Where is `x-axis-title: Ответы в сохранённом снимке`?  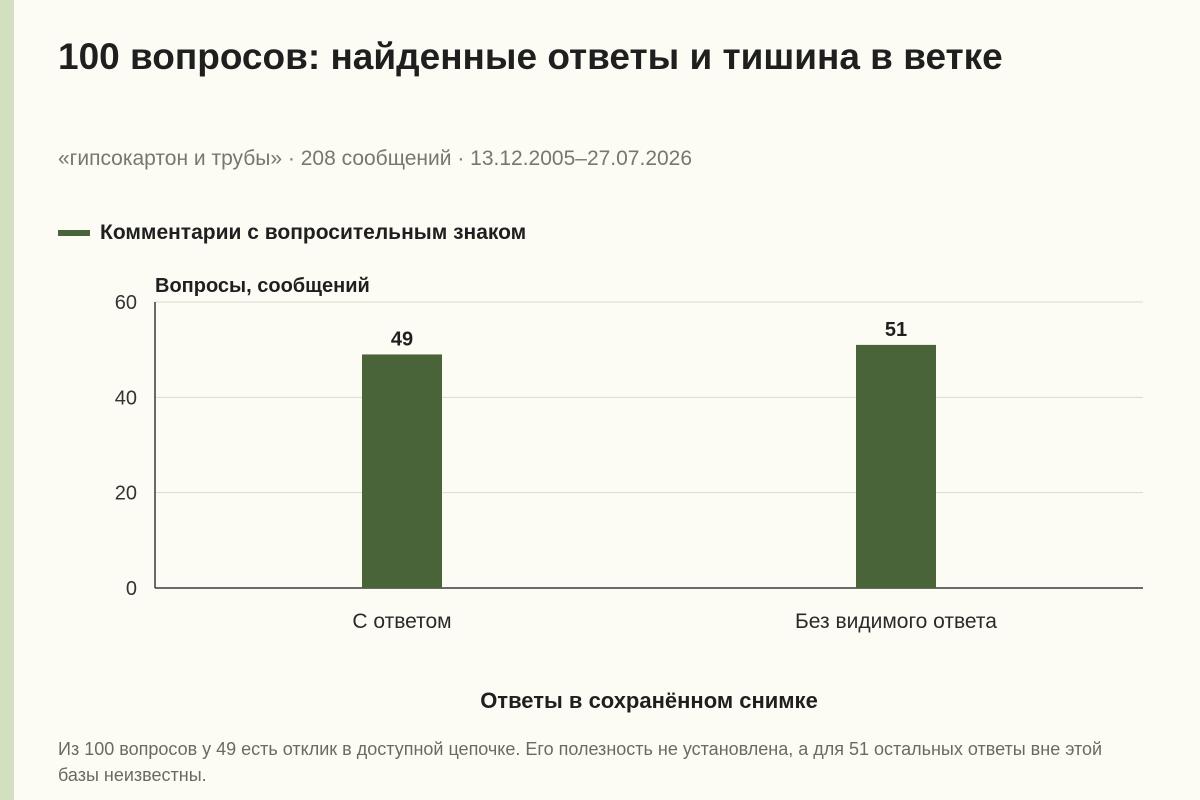
x-axis-title: Ответы в сохранённом снимке is located at coordinates (649, 700).